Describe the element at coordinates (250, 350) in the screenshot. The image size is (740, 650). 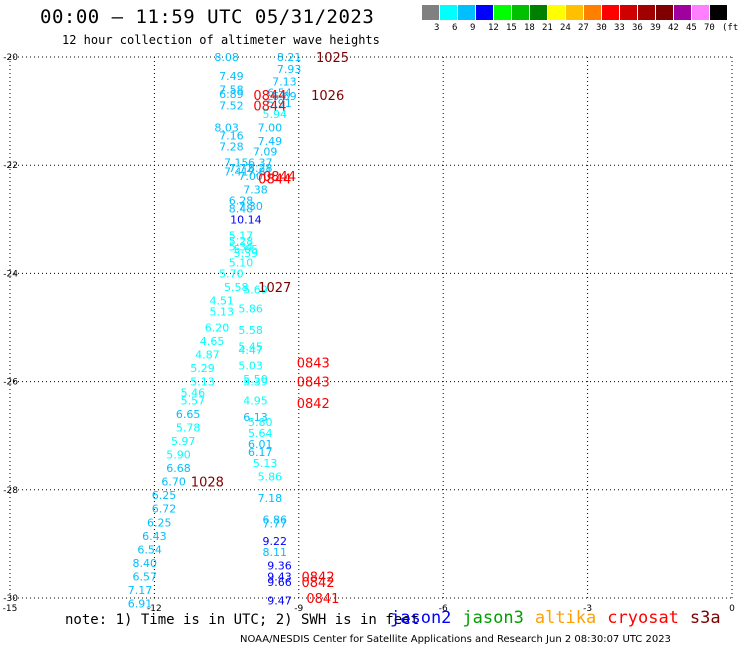
I see `wave-height-label: 4.47` at that location.